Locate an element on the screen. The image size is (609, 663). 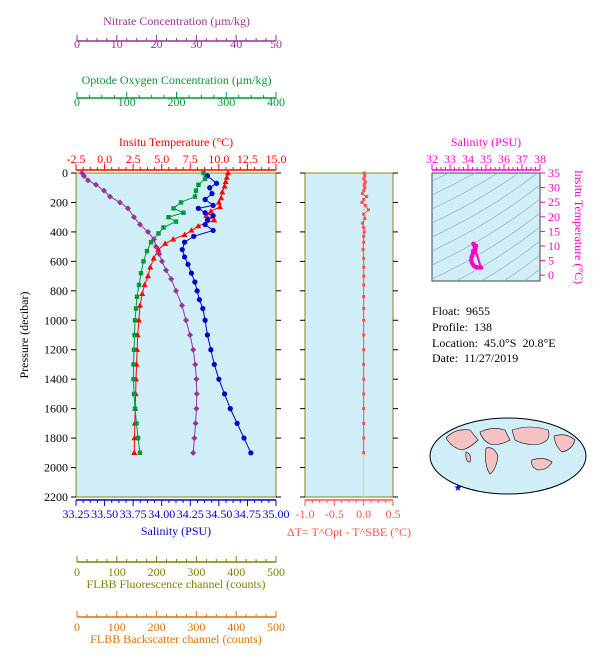
salinity-axis: 33.25 33.50 33.75 34.00 34.25 34.50 34.75 35.00 is located at coordinates (176, 510).